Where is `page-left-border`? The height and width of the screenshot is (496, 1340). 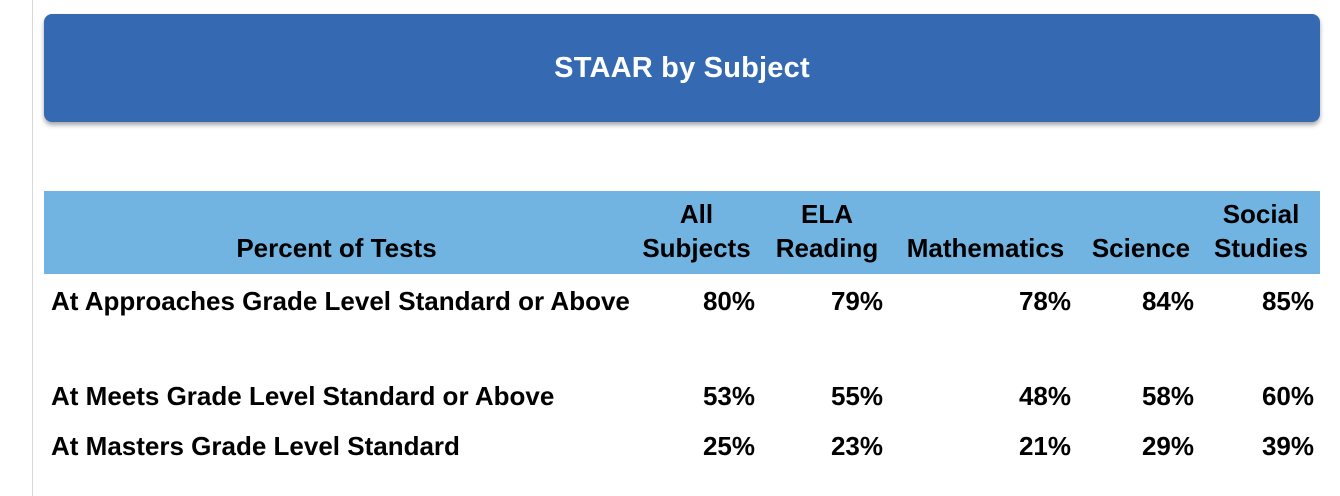 page-left-border is located at coordinates (32, 248).